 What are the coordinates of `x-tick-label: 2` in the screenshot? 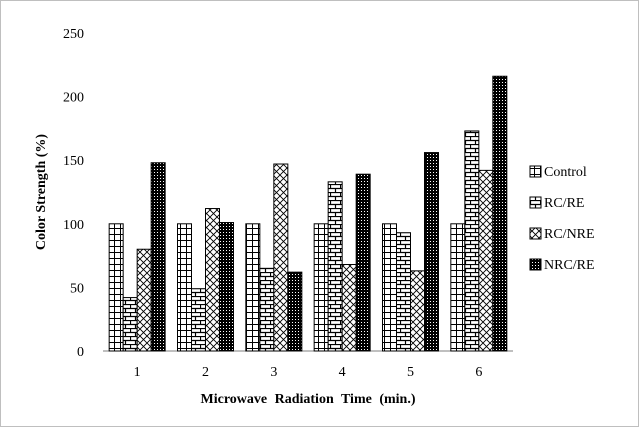 It's located at (205, 372).